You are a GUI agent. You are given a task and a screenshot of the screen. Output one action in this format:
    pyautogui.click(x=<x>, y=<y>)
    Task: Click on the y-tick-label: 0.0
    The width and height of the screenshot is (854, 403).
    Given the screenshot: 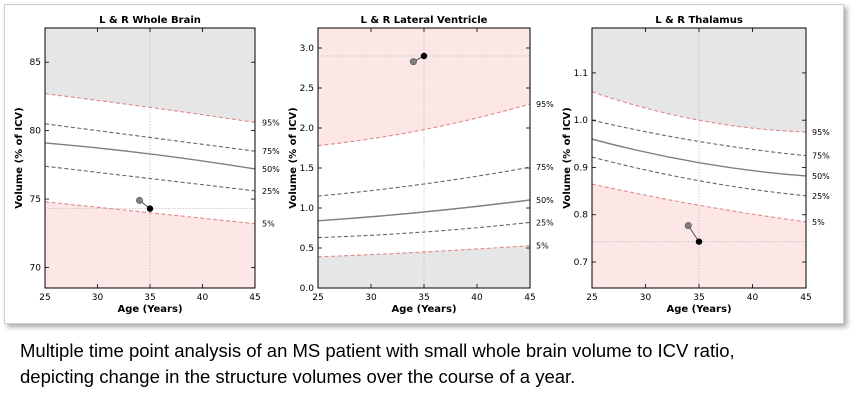 What is the action you would take?
    pyautogui.click(x=307, y=289)
    